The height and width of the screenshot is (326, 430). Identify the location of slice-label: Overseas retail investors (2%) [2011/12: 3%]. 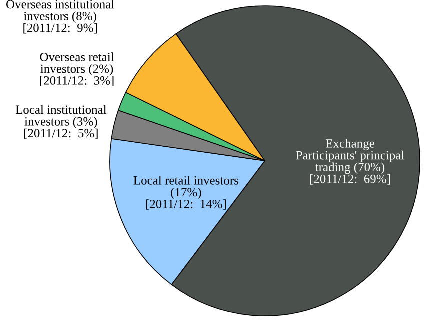
(77, 69).